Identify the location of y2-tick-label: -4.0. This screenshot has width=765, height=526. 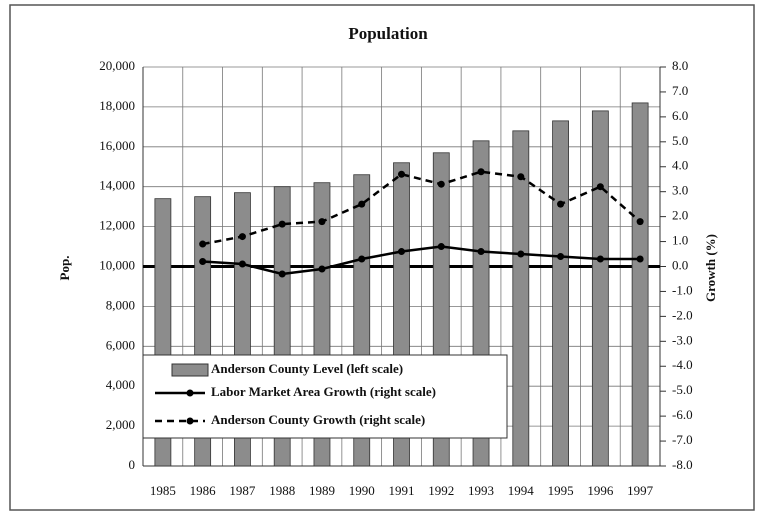
(682, 364).